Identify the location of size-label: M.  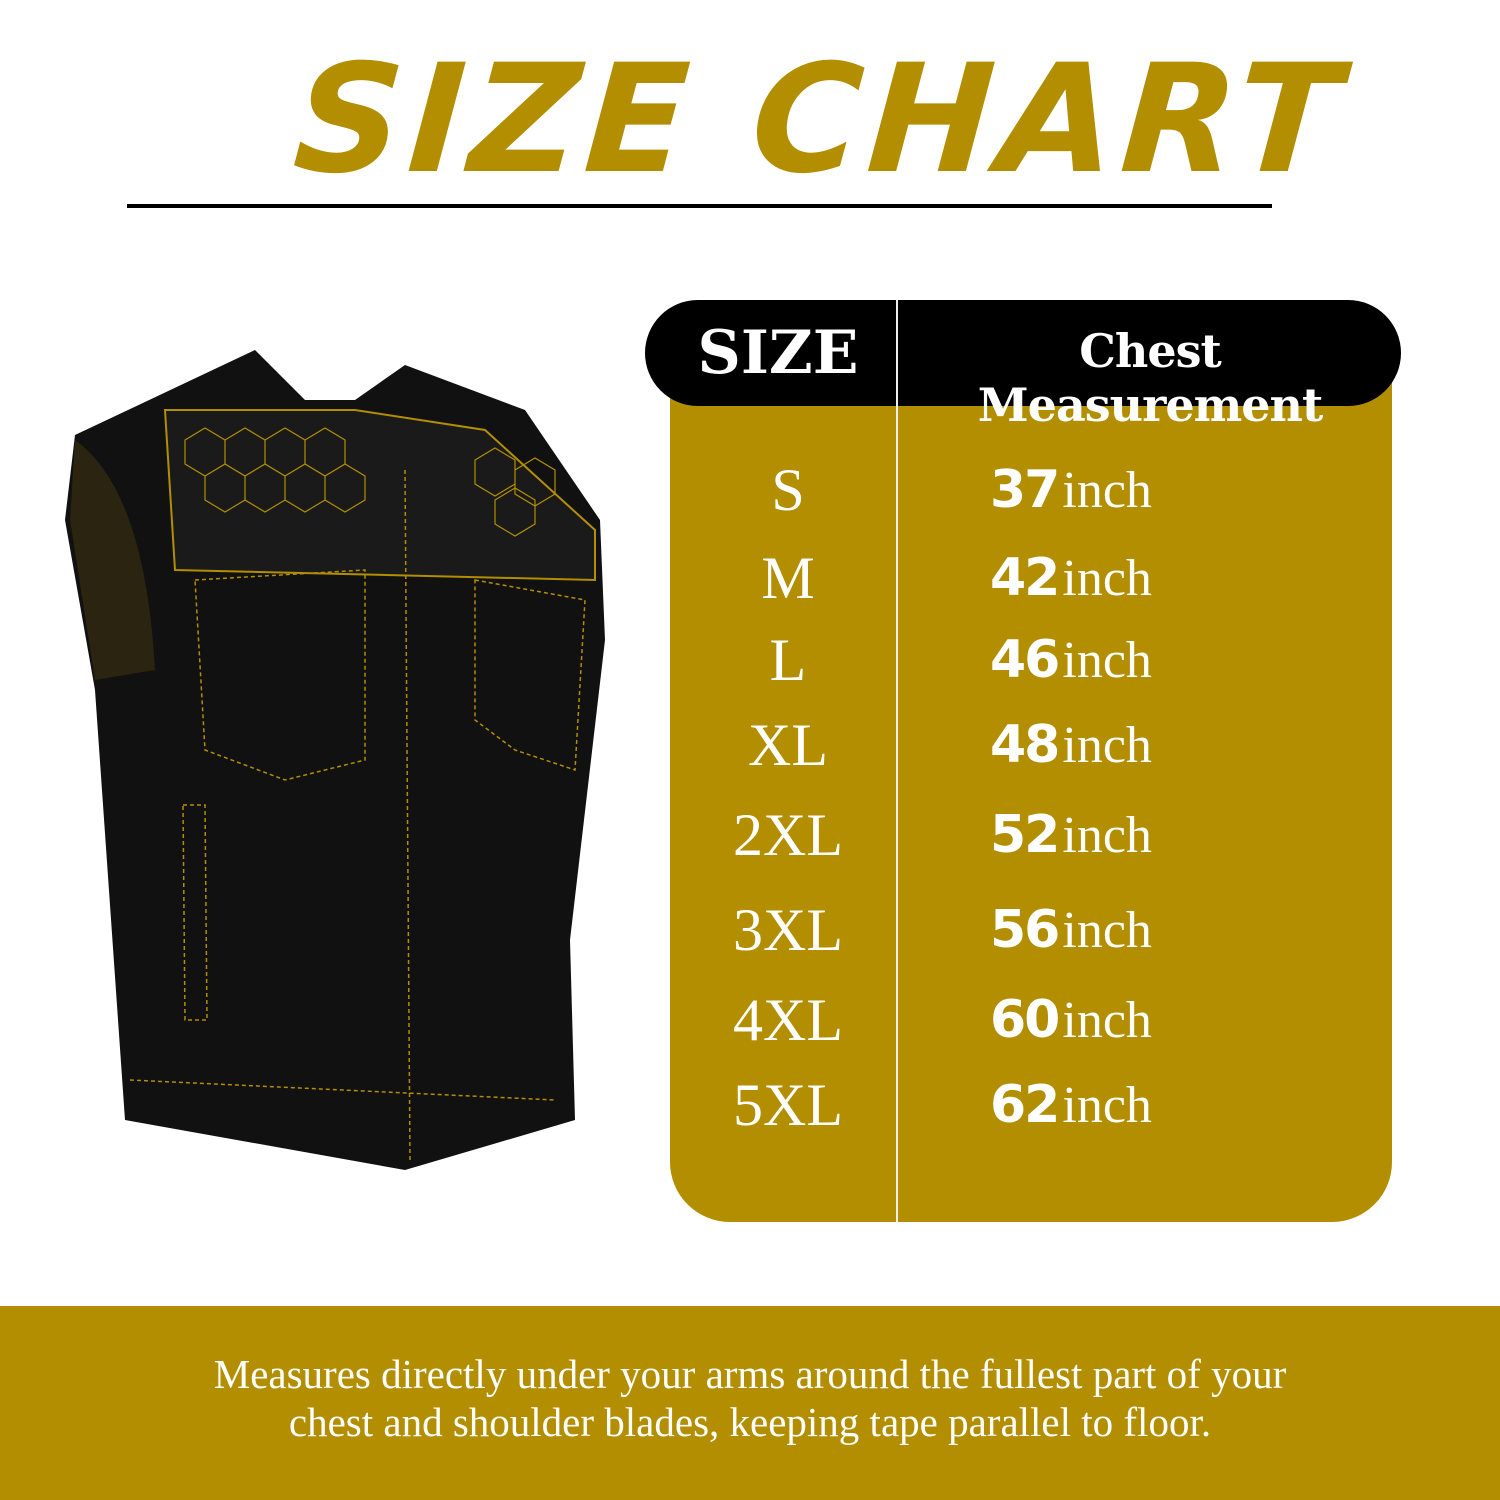
(788, 578).